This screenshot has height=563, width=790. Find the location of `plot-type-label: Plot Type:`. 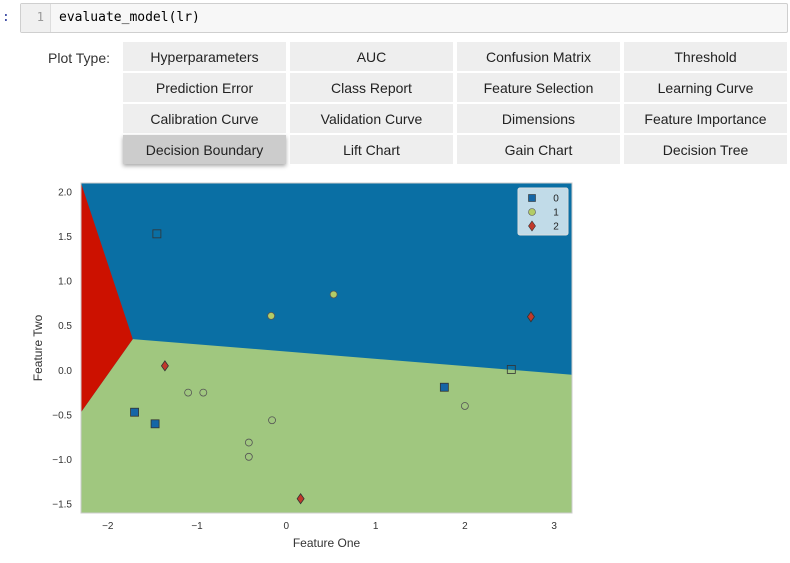

plot-type-label: Plot Type: is located at coordinates (79, 58).